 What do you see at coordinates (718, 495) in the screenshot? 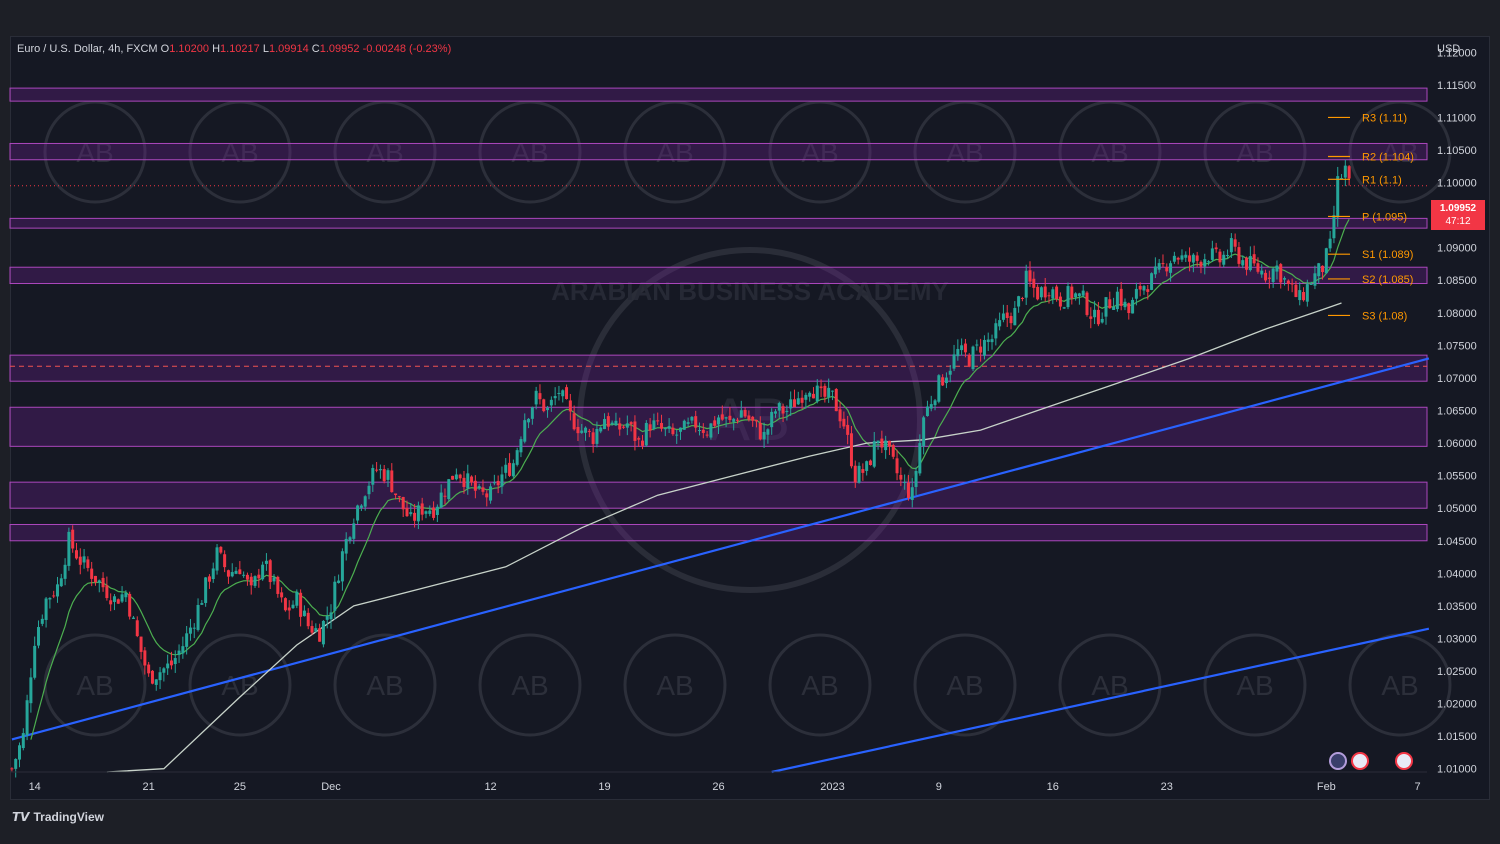
I see `resistance-zone` at bounding box center [718, 495].